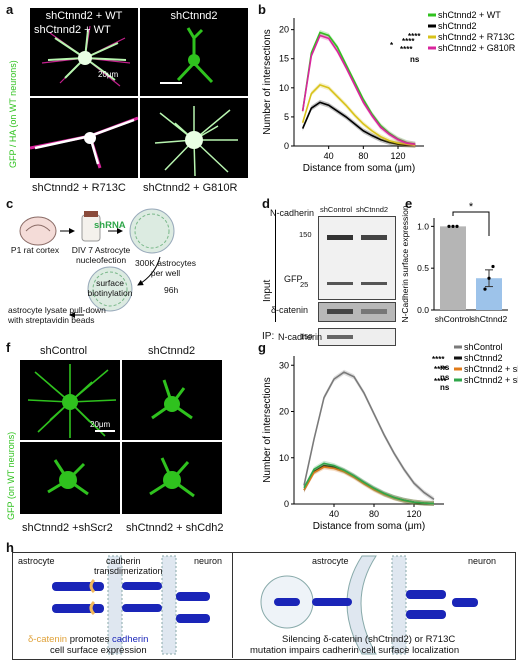 The height and width of the screenshot is (662, 520). What do you see at coordinates (8, 347) in the screenshot?
I see `panel-label-f: f` at bounding box center [8, 347].